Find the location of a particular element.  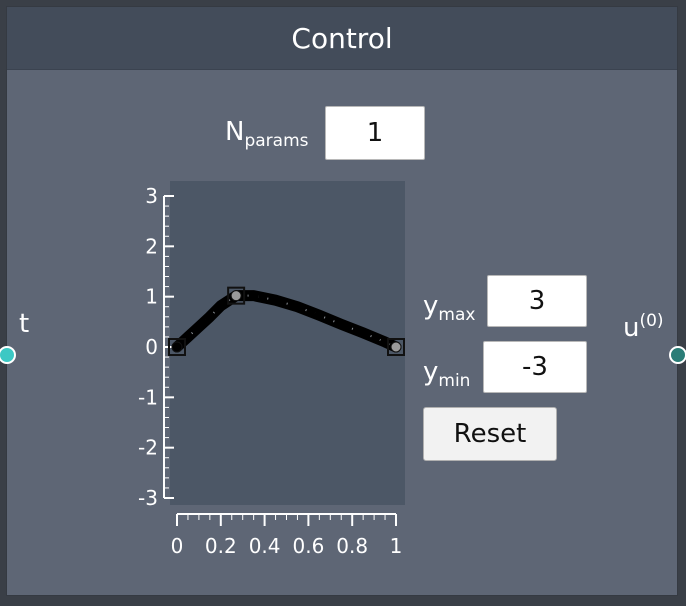

x-tick-label: 0.8 is located at coordinates (352, 546).